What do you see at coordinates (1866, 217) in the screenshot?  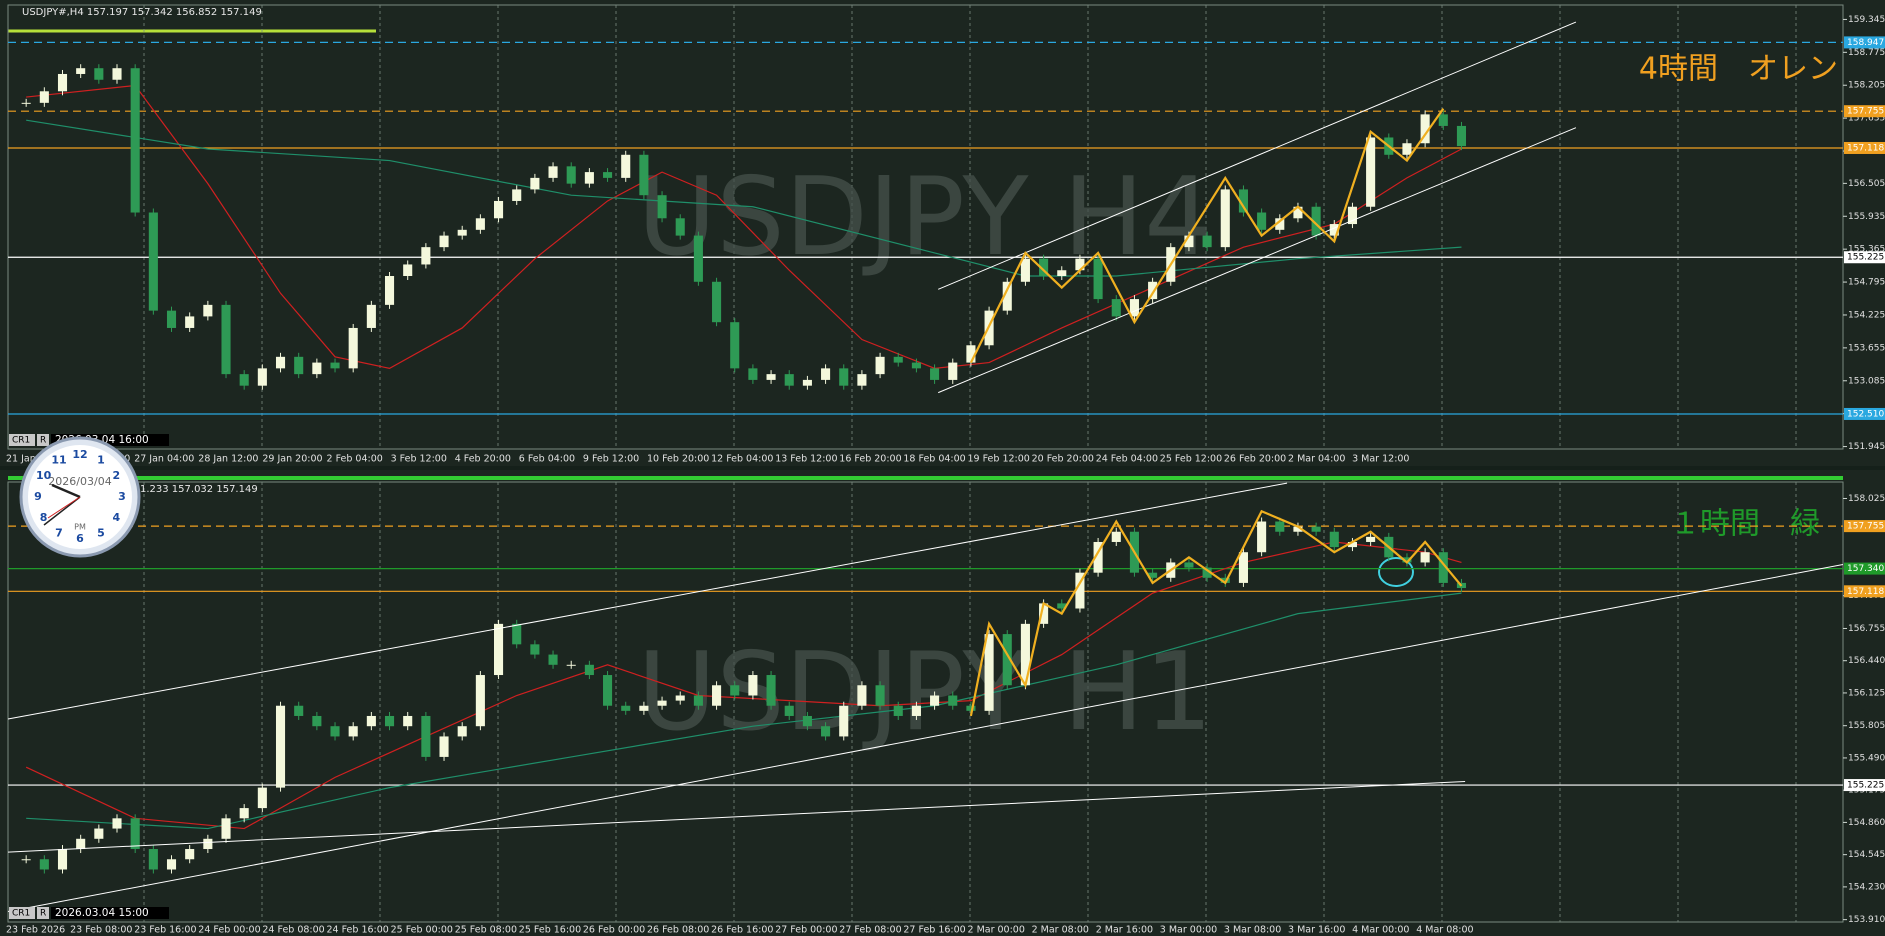 I see `y-tick-label: 155.935` at bounding box center [1866, 217].